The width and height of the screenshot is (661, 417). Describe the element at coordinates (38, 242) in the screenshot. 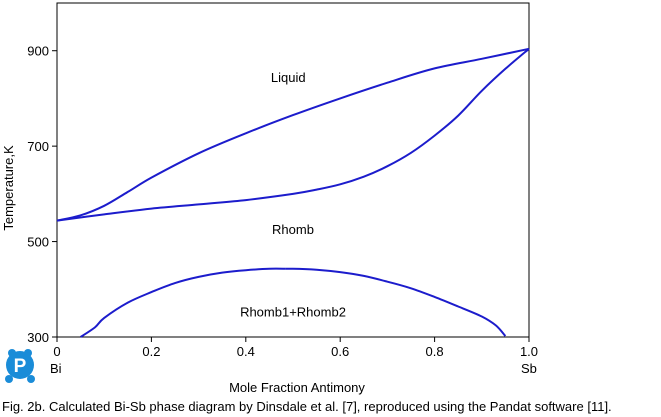

I see `y-tick-label: 500` at that location.